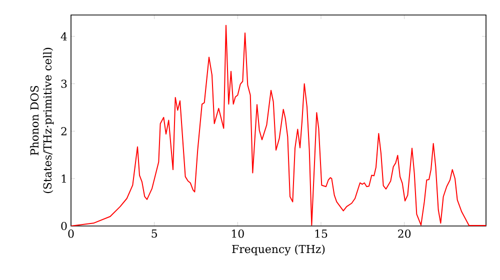 This screenshot has width=500, height=280. I want to click on y-axis-title: Phonon DOS (States/THz·primitive cell), so click(42, 121).